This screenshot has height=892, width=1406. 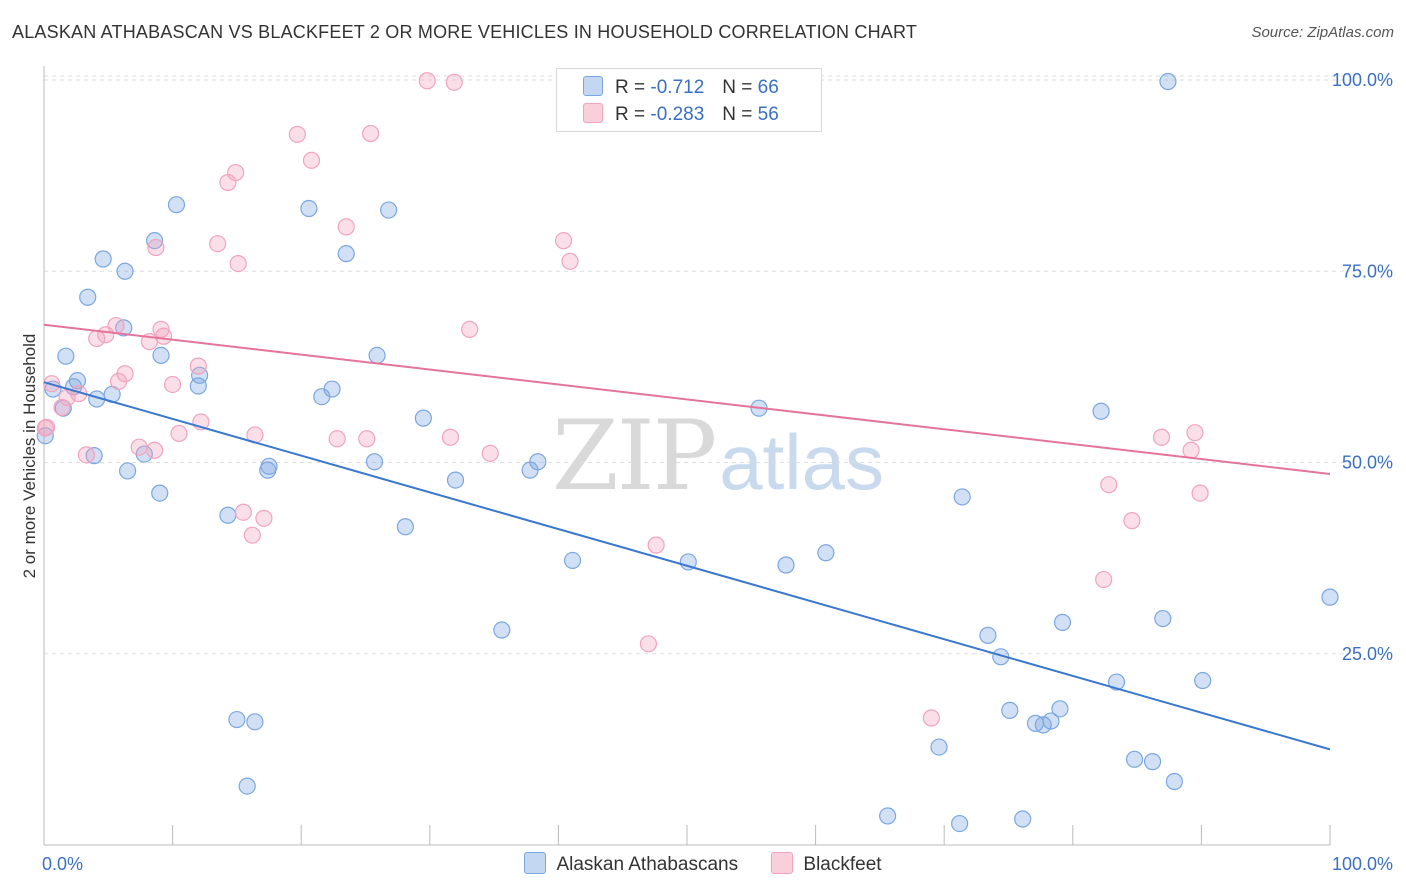 I want to click on watermark-zip: ZIP, so click(x=634, y=456).